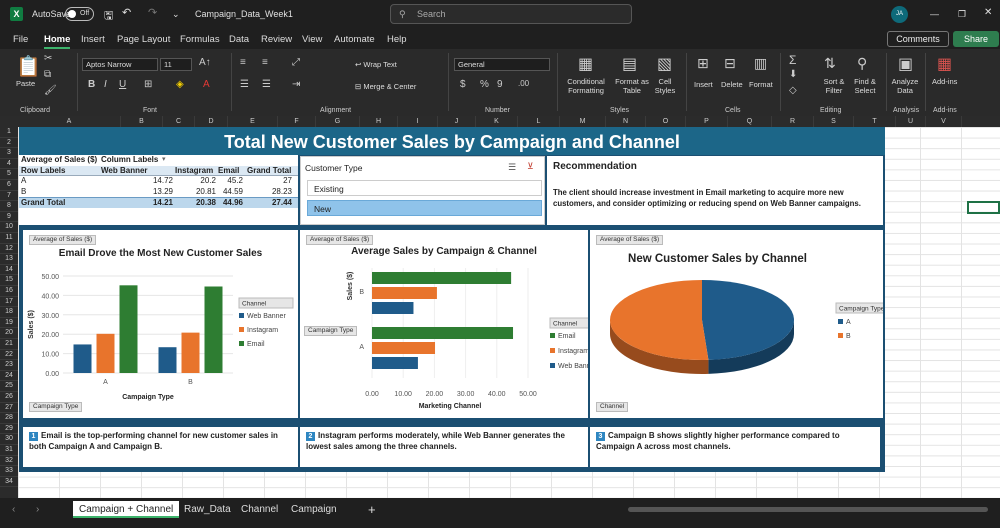 This screenshot has height=528, width=1000. What do you see at coordinates (9, 461) in the screenshot?
I see `row-header: 32` at bounding box center [9, 461].